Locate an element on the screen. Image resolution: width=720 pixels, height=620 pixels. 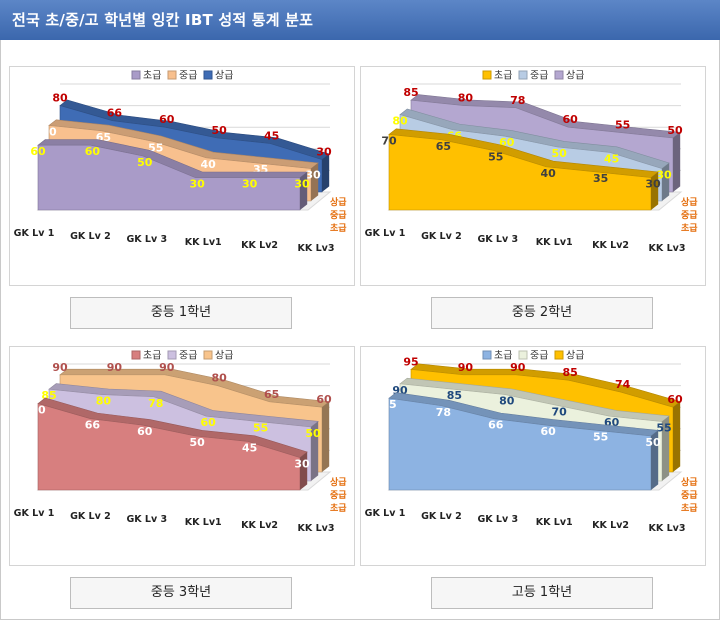
data-label: 95 is located at coordinates (410, 361).